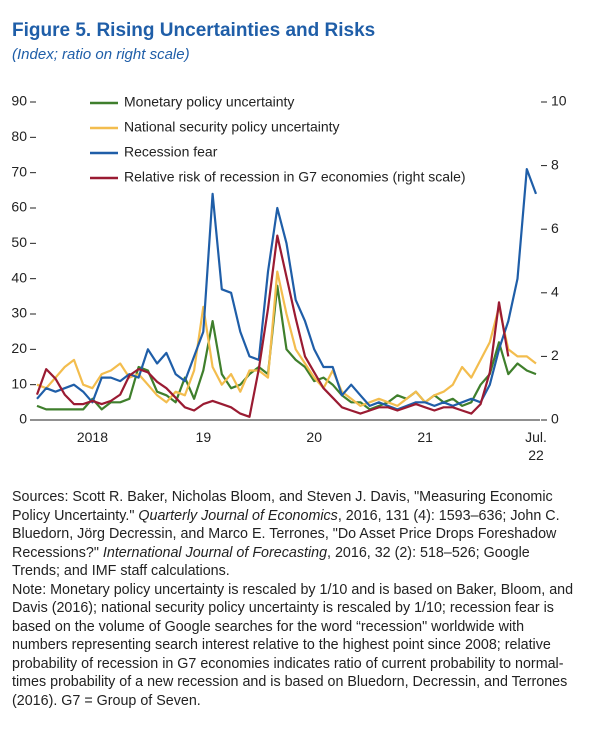 The image size is (602, 752). Describe the element at coordinates (19, 171) in the screenshot. I see `y-tick-label: 70` at that location.